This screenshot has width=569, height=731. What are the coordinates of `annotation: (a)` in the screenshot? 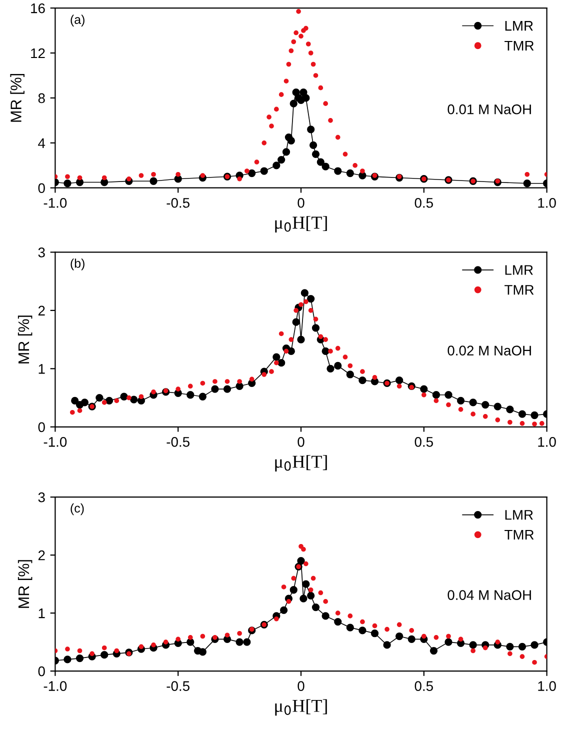 It's located at (77, 20).